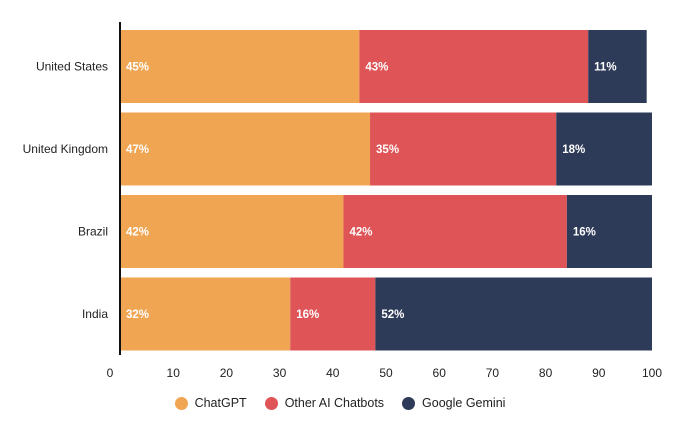 Image resolution: width=680 pixels, height=426 pixels. I want to click on x-tick-label-60: 60, so click(440, 373).